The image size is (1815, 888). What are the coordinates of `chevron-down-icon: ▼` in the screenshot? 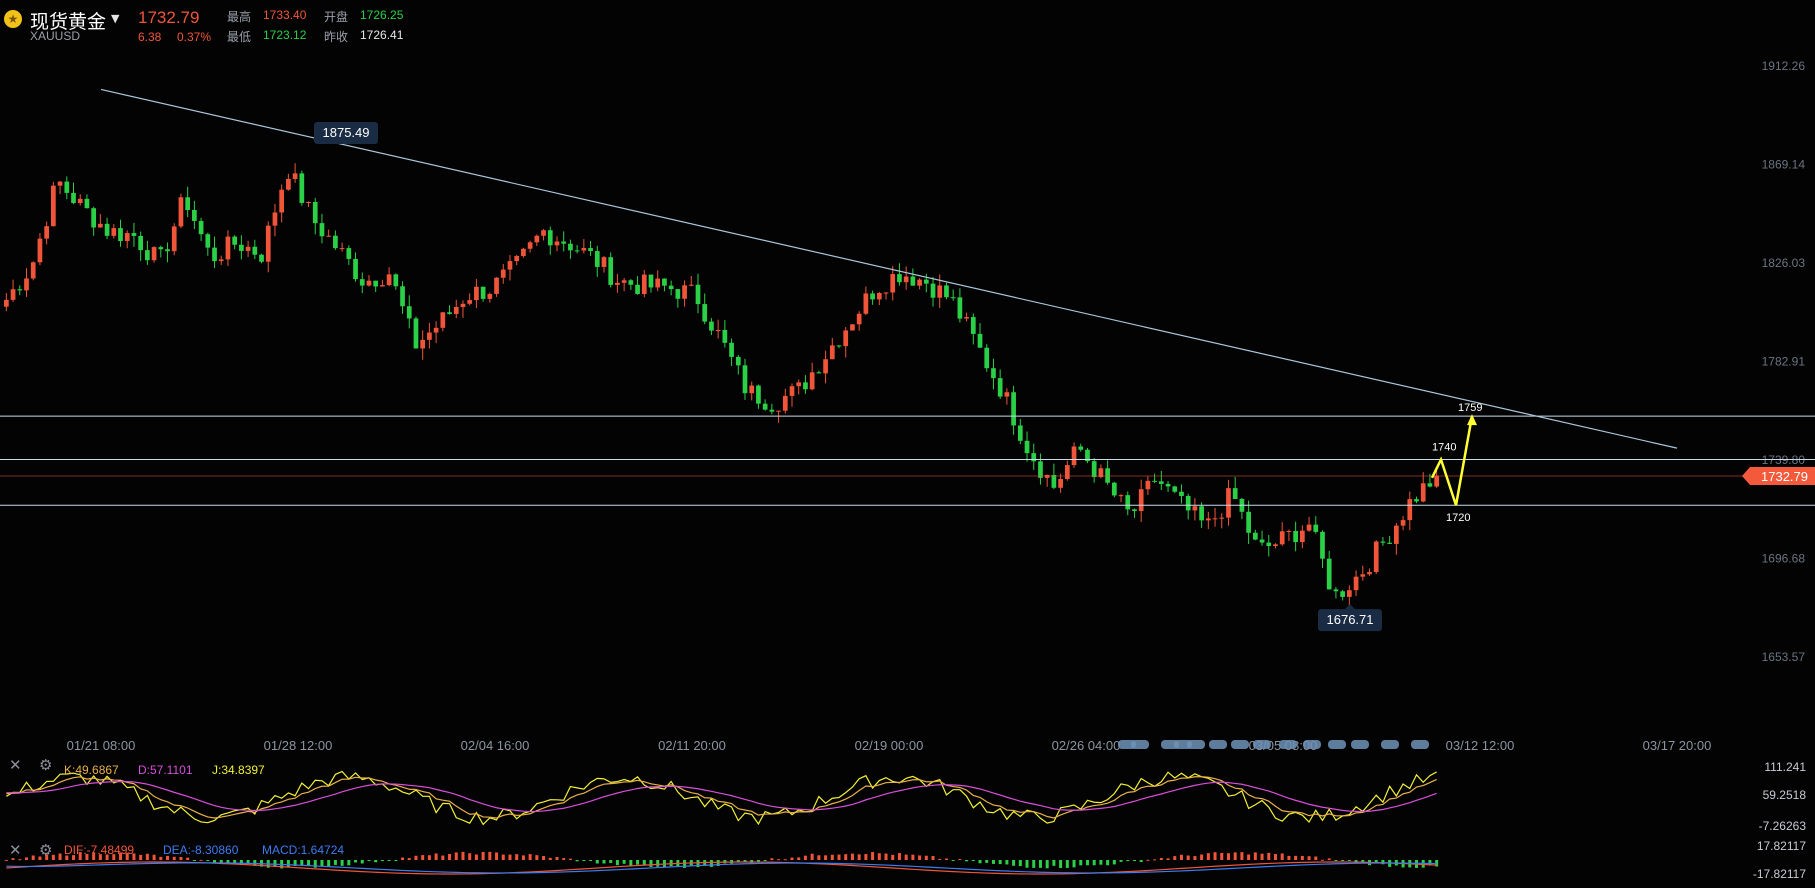 It's located at (115, 18).